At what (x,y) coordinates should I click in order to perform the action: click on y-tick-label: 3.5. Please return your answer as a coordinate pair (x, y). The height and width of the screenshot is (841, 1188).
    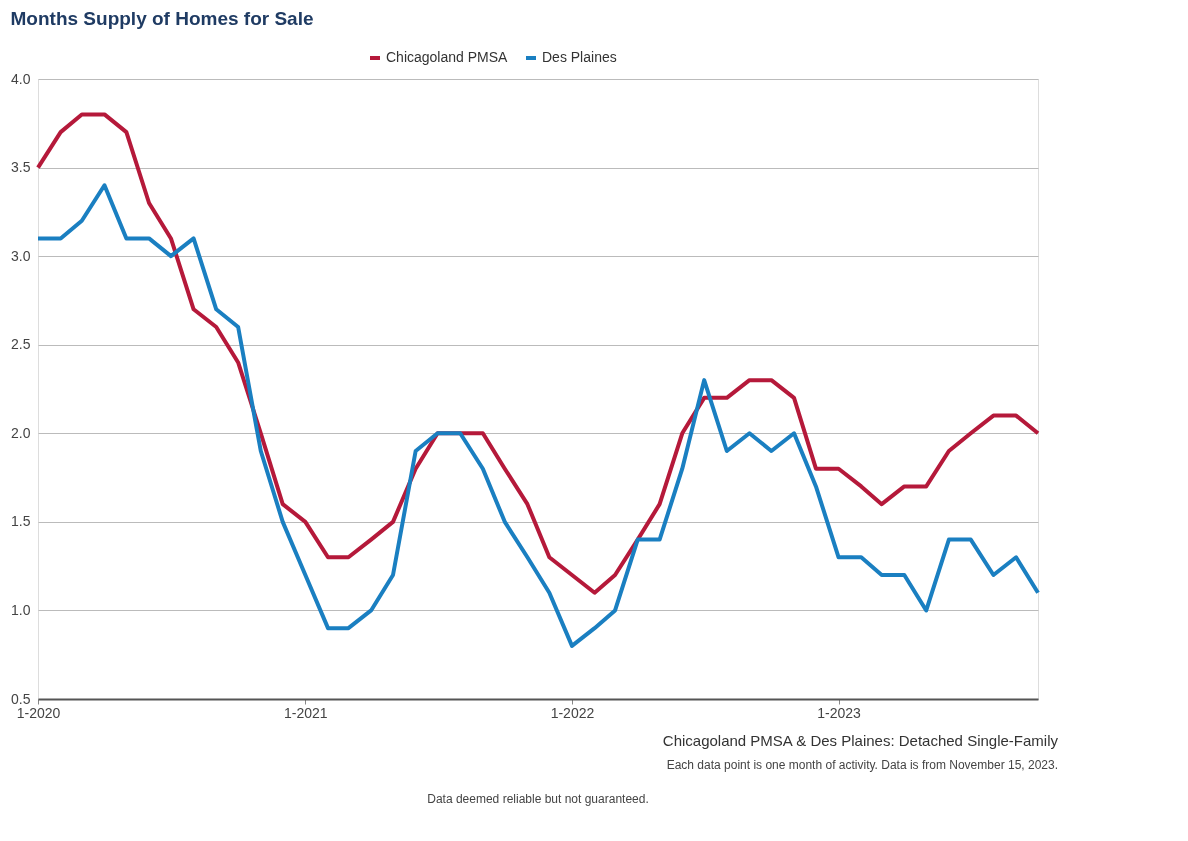
    Looking at the image, I should click on (21, 167).